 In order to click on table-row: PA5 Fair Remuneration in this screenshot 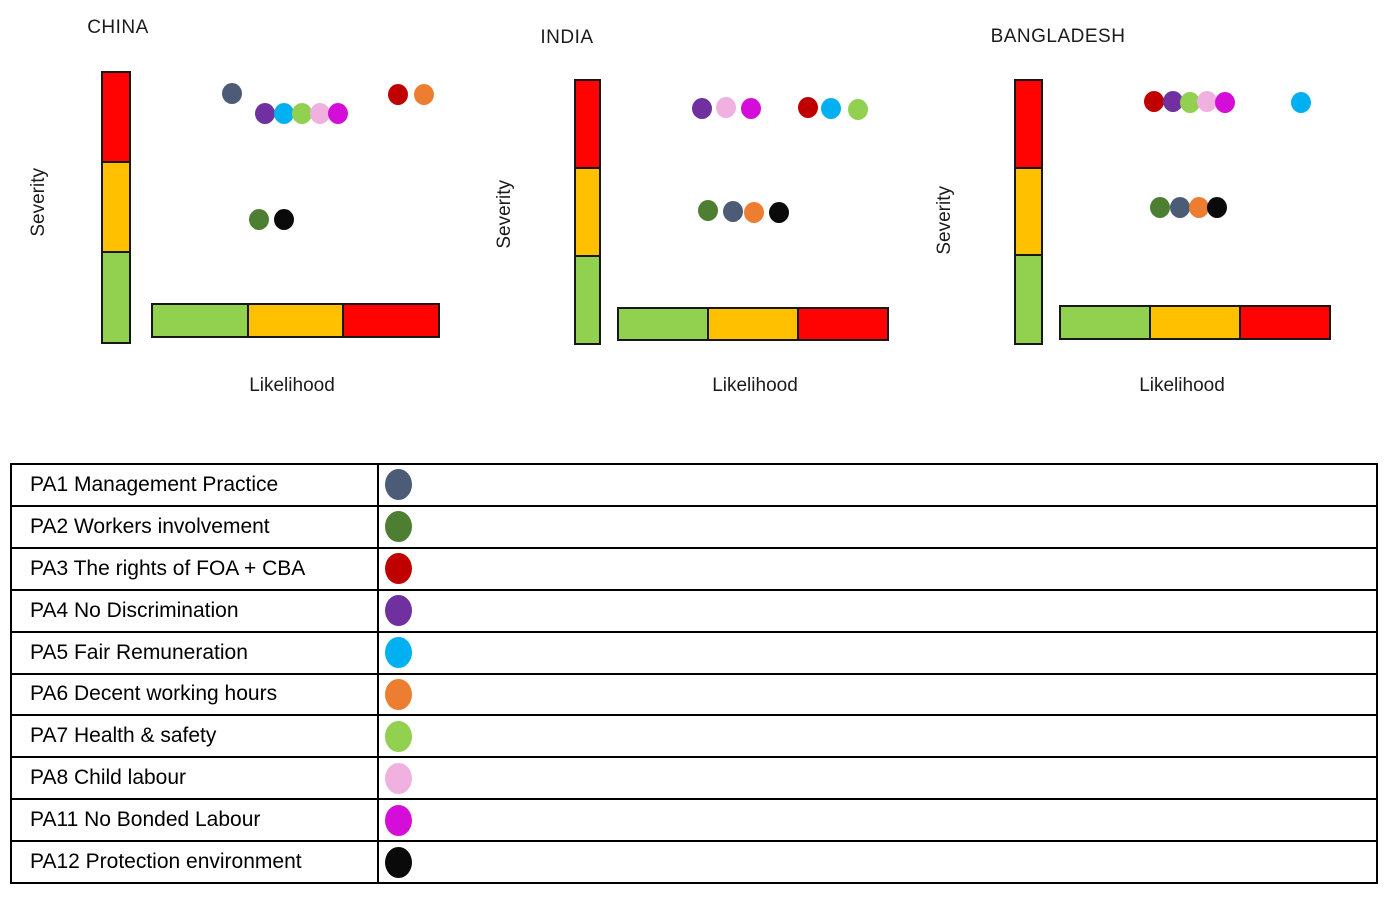, I will do `click(694, 653)`.